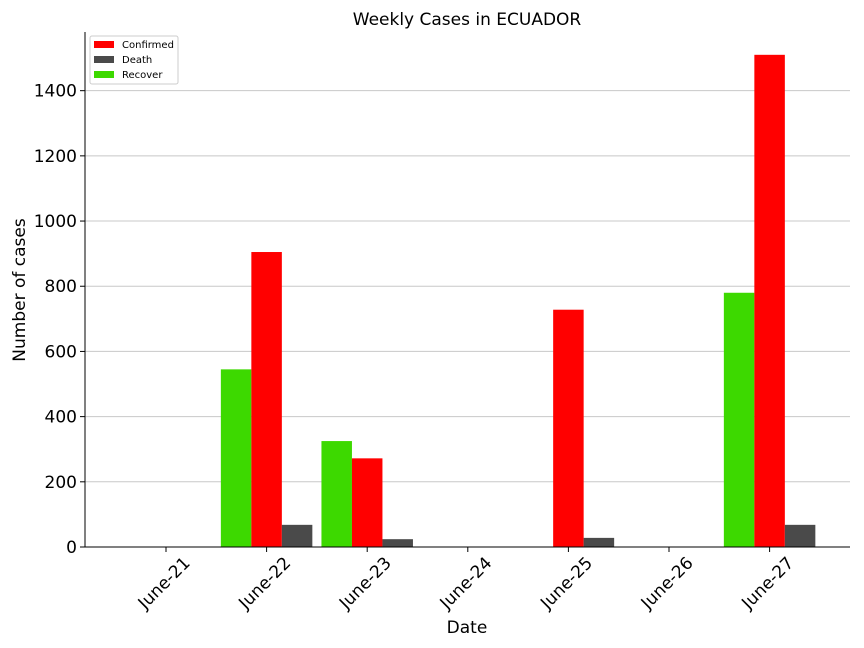 Image resolution: width=864 pixels, height=648 pixels. I want to click on legend-swatch-death, so click(104, 59).